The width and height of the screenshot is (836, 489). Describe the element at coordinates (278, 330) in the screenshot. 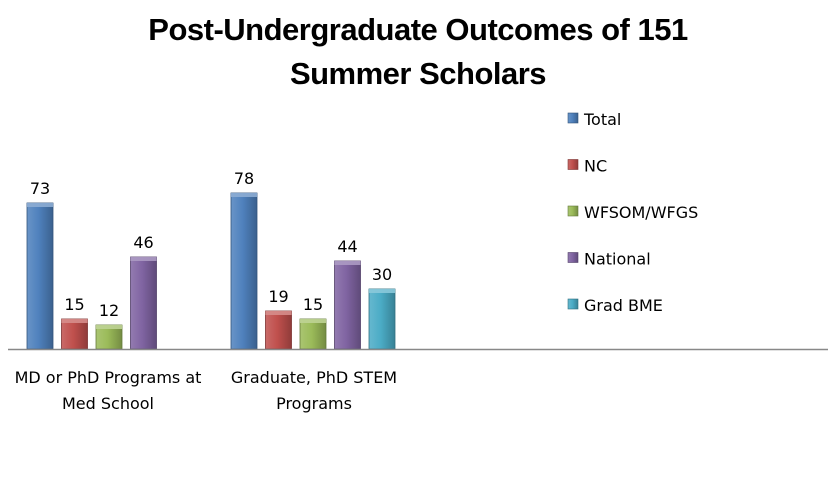

I see `bar-nc-cat2` at that location.